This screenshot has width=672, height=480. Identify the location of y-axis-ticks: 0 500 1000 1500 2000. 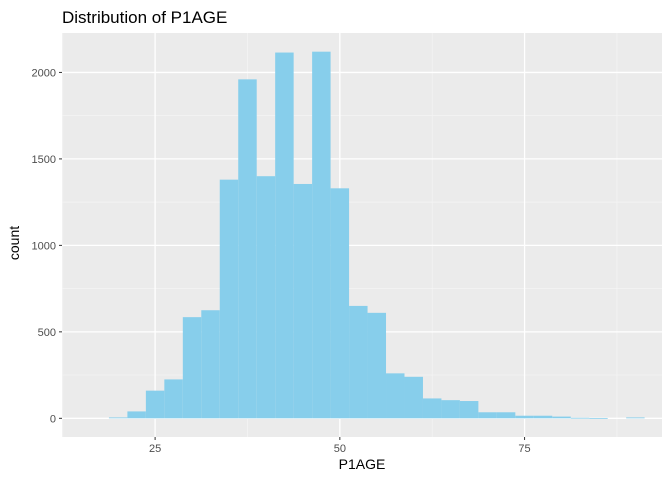
(47, 246).